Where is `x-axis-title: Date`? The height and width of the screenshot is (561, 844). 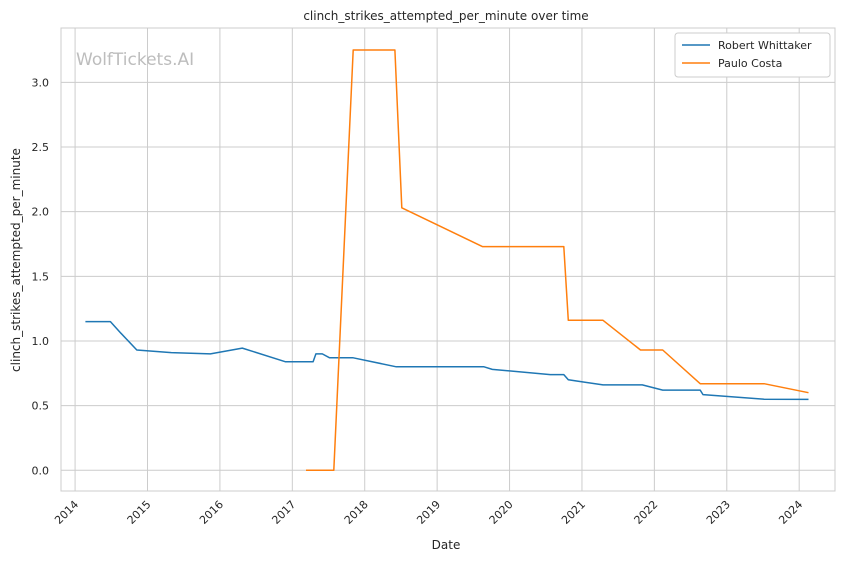 x-axis-title: Date is located at coordinates (446, 545).